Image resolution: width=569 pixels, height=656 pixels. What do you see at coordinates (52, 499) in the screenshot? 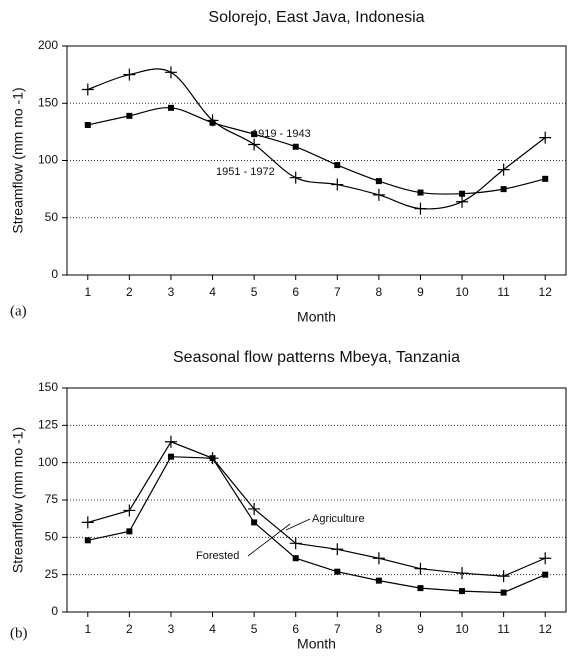
I see `y-tick-label: 75` at bounding box center [52, 499].